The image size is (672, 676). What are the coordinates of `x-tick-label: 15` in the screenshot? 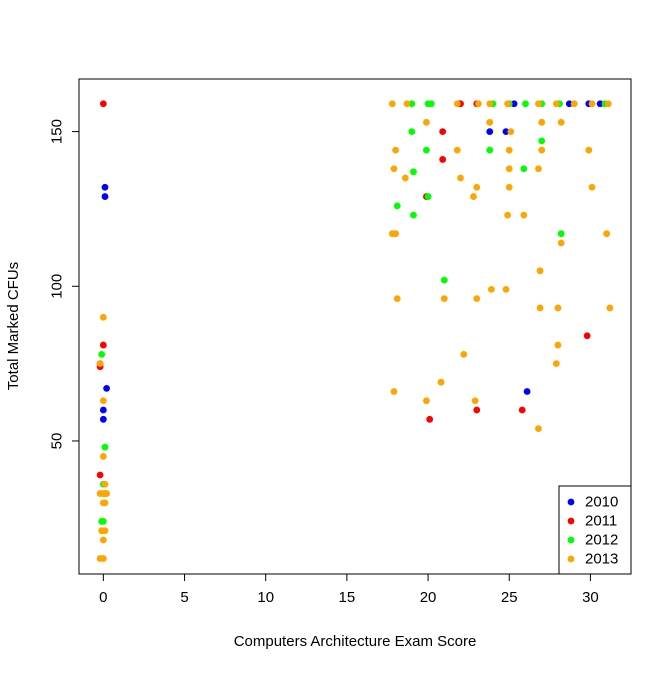 It's located at (347, 597).